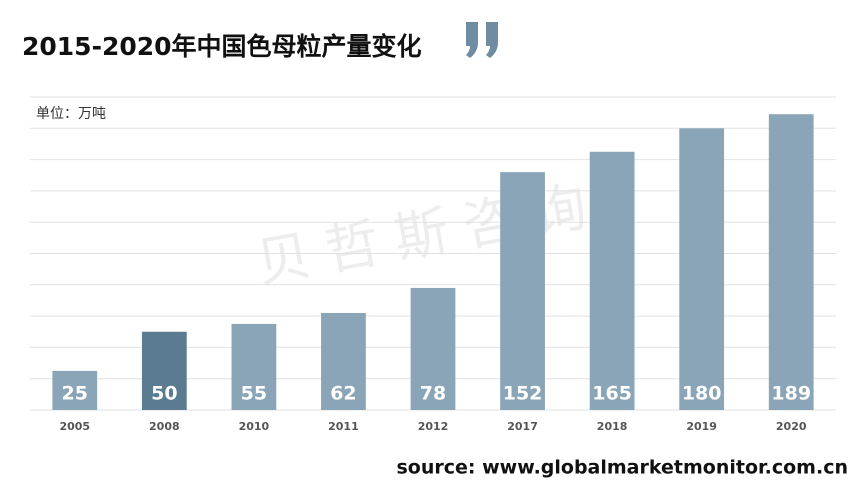 This screenshot has height=487, width=865. I want to click on value-label: 78, so click(433, 394).